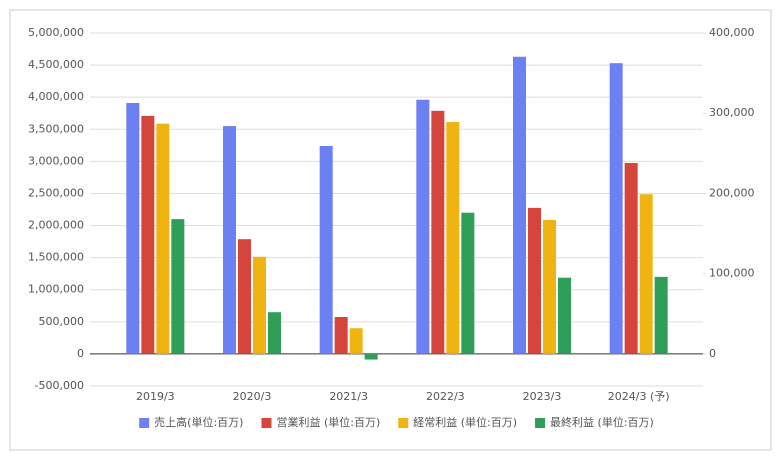 The height and width of the screenshot is (462, 782). What do you see at coordinates (465, 422) in the screenshot?
I see `legend-label: 経常利益 (単位:百万)` at bounding box center [465, 422].